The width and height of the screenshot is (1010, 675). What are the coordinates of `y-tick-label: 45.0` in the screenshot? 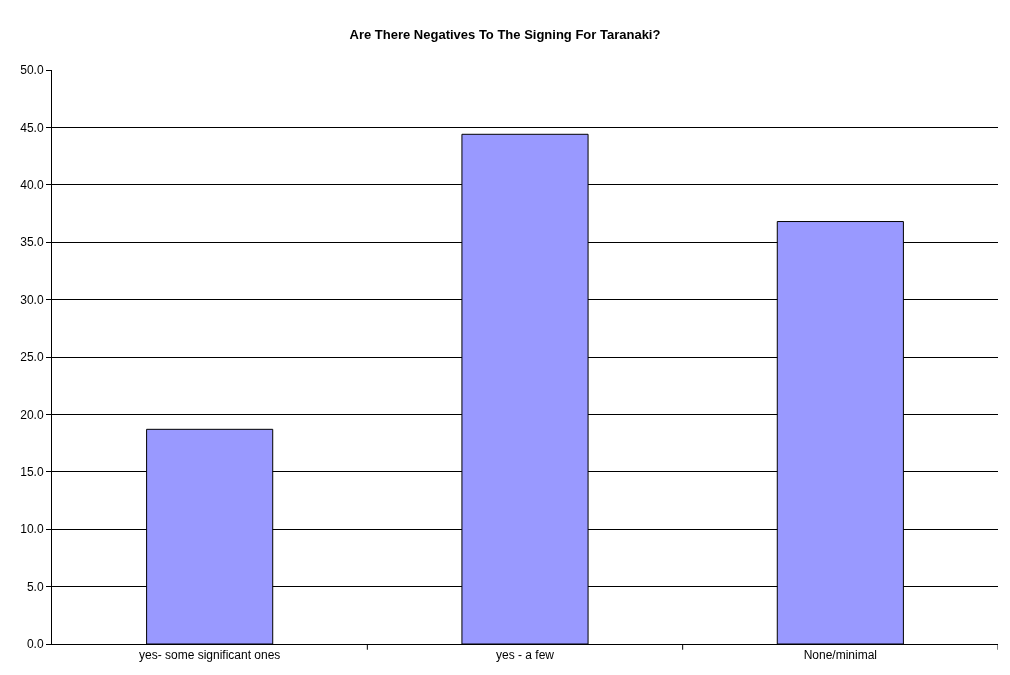 It's located at (32, 127).